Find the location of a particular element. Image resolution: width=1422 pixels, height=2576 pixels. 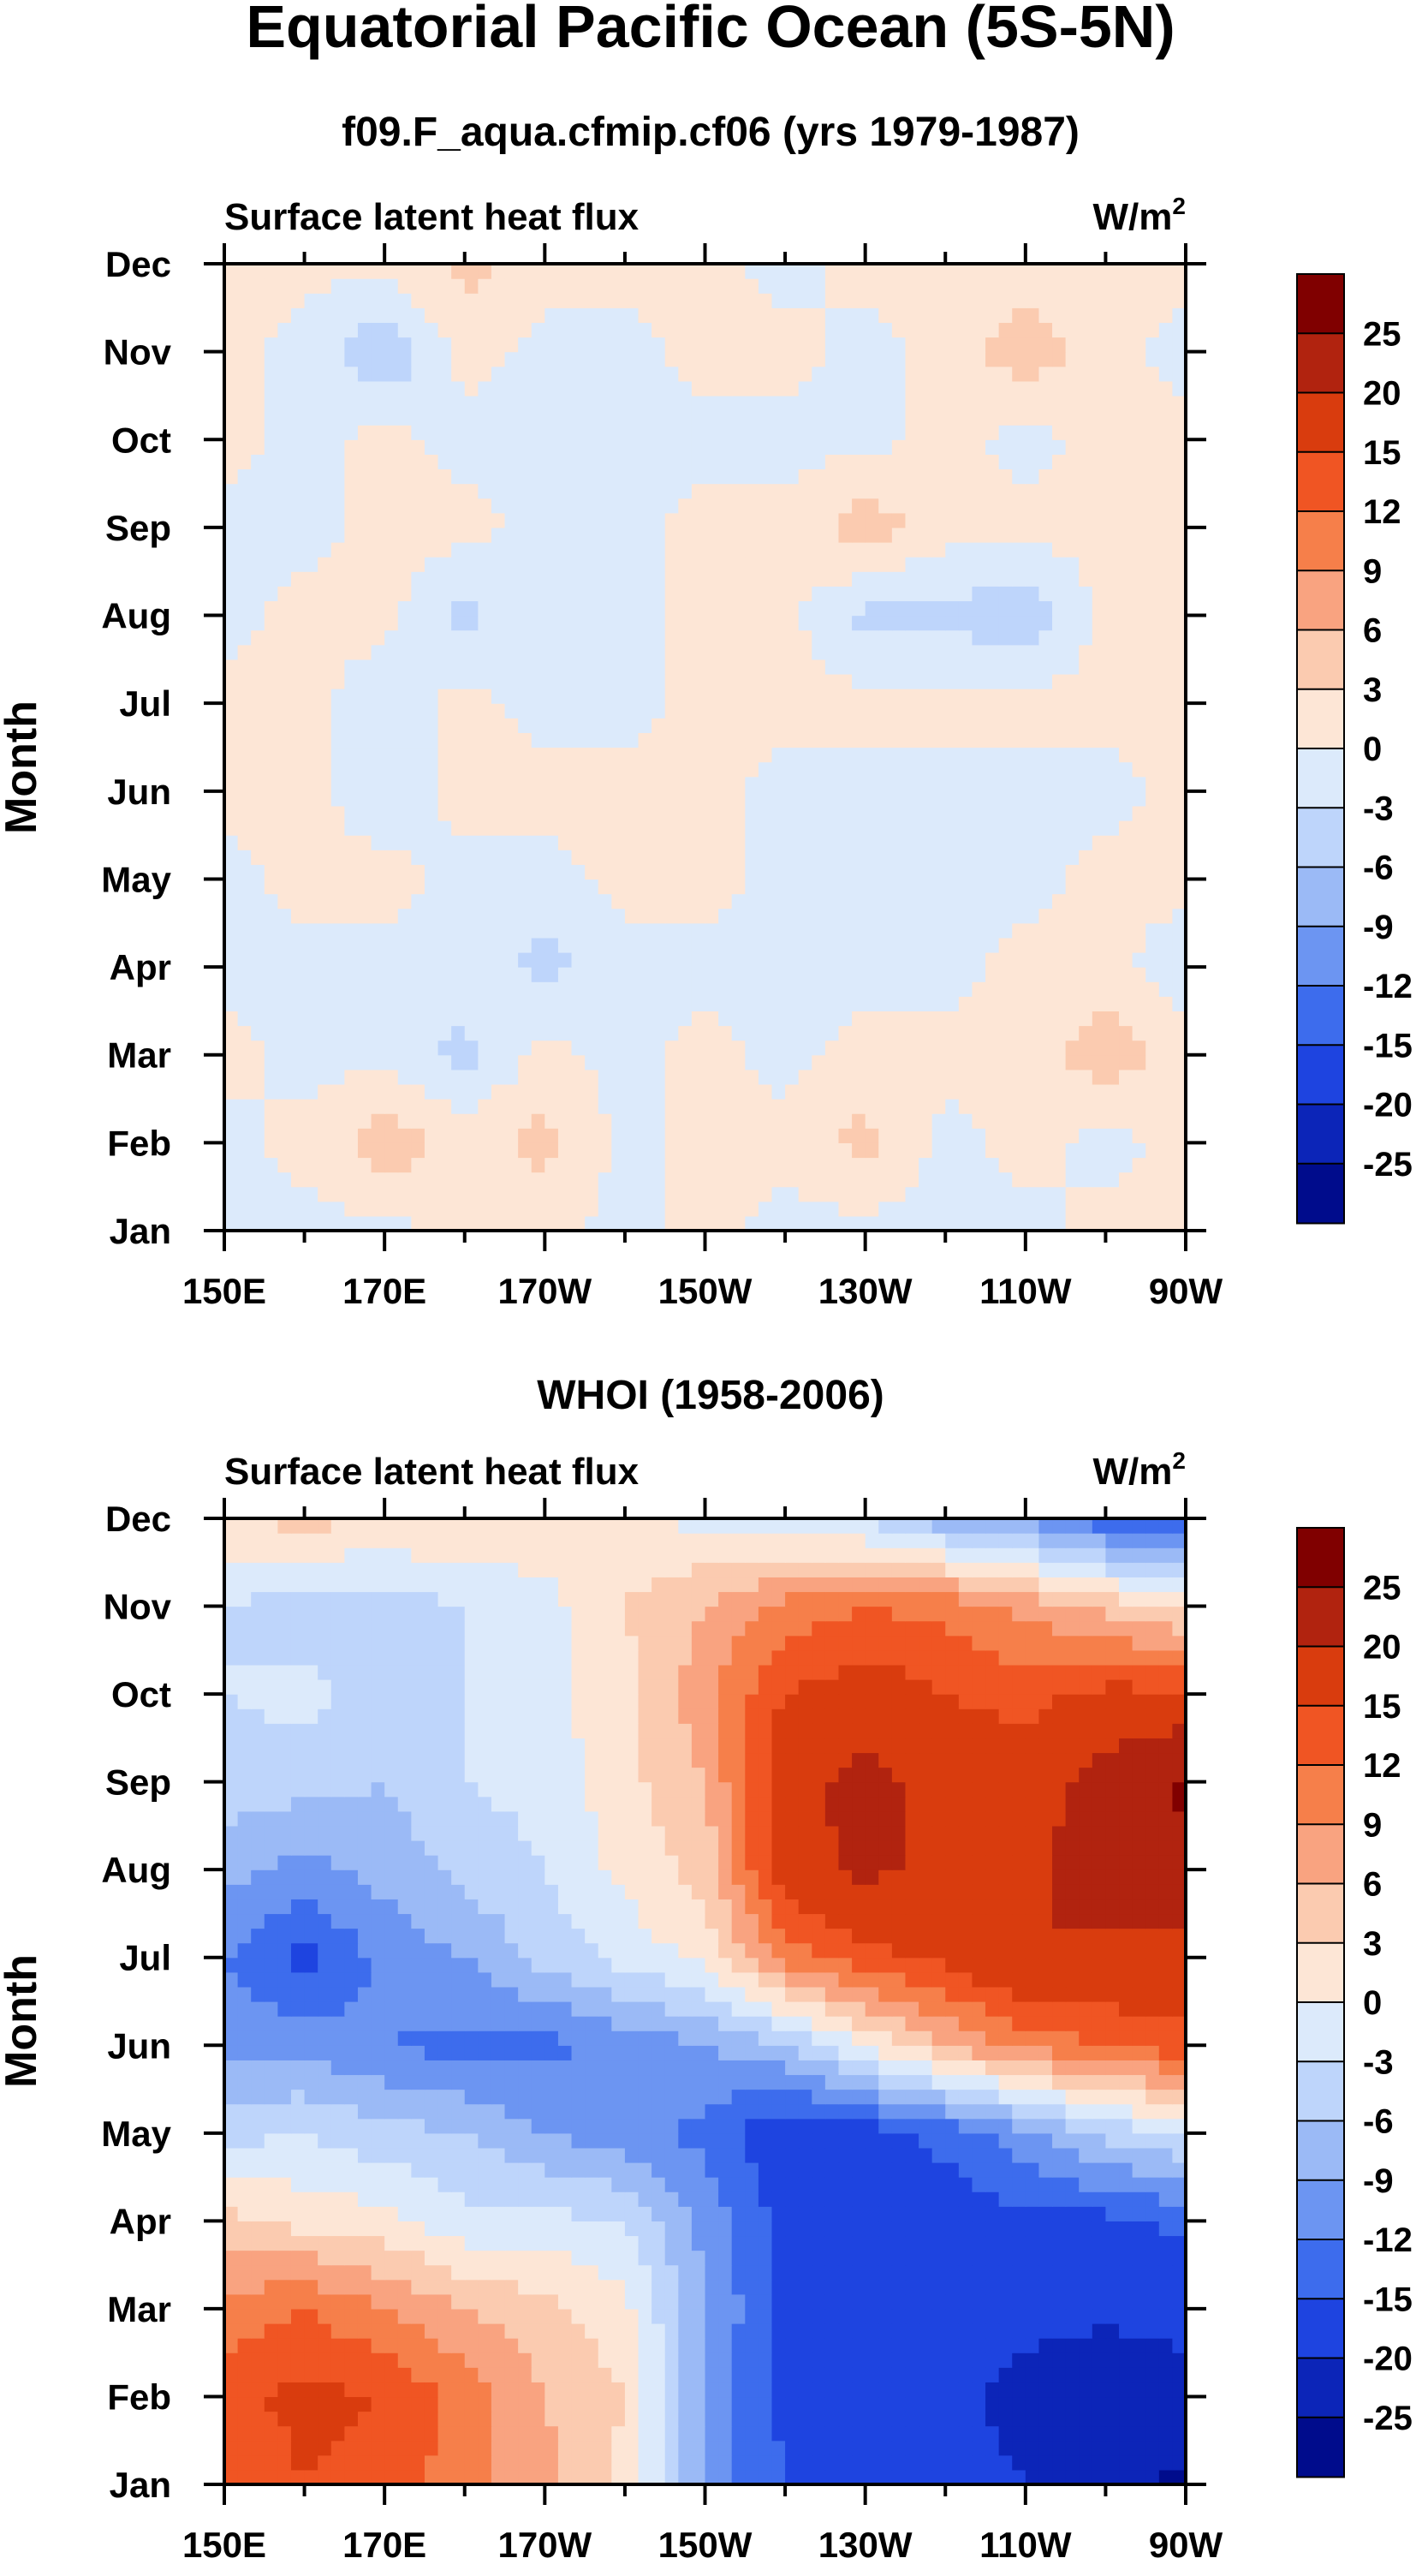

top-panel-title: f09.F_aqua.cfmip.cf06 (yrs 1979-1987) is located at coordinates (711, 132).